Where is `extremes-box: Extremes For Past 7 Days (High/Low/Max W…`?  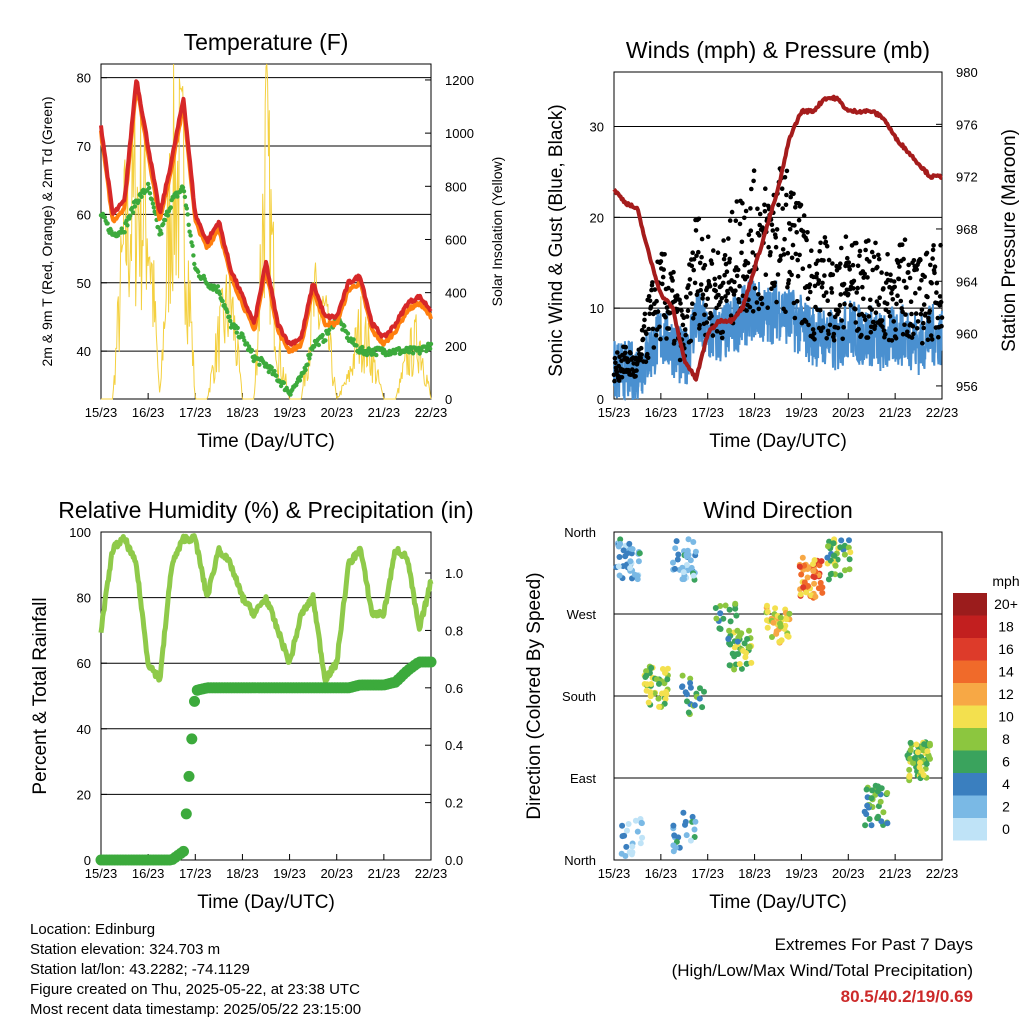
extremes-box: Extremes For Past 7 Days (High/Low/Max W… is located at coordinates (822, 971).